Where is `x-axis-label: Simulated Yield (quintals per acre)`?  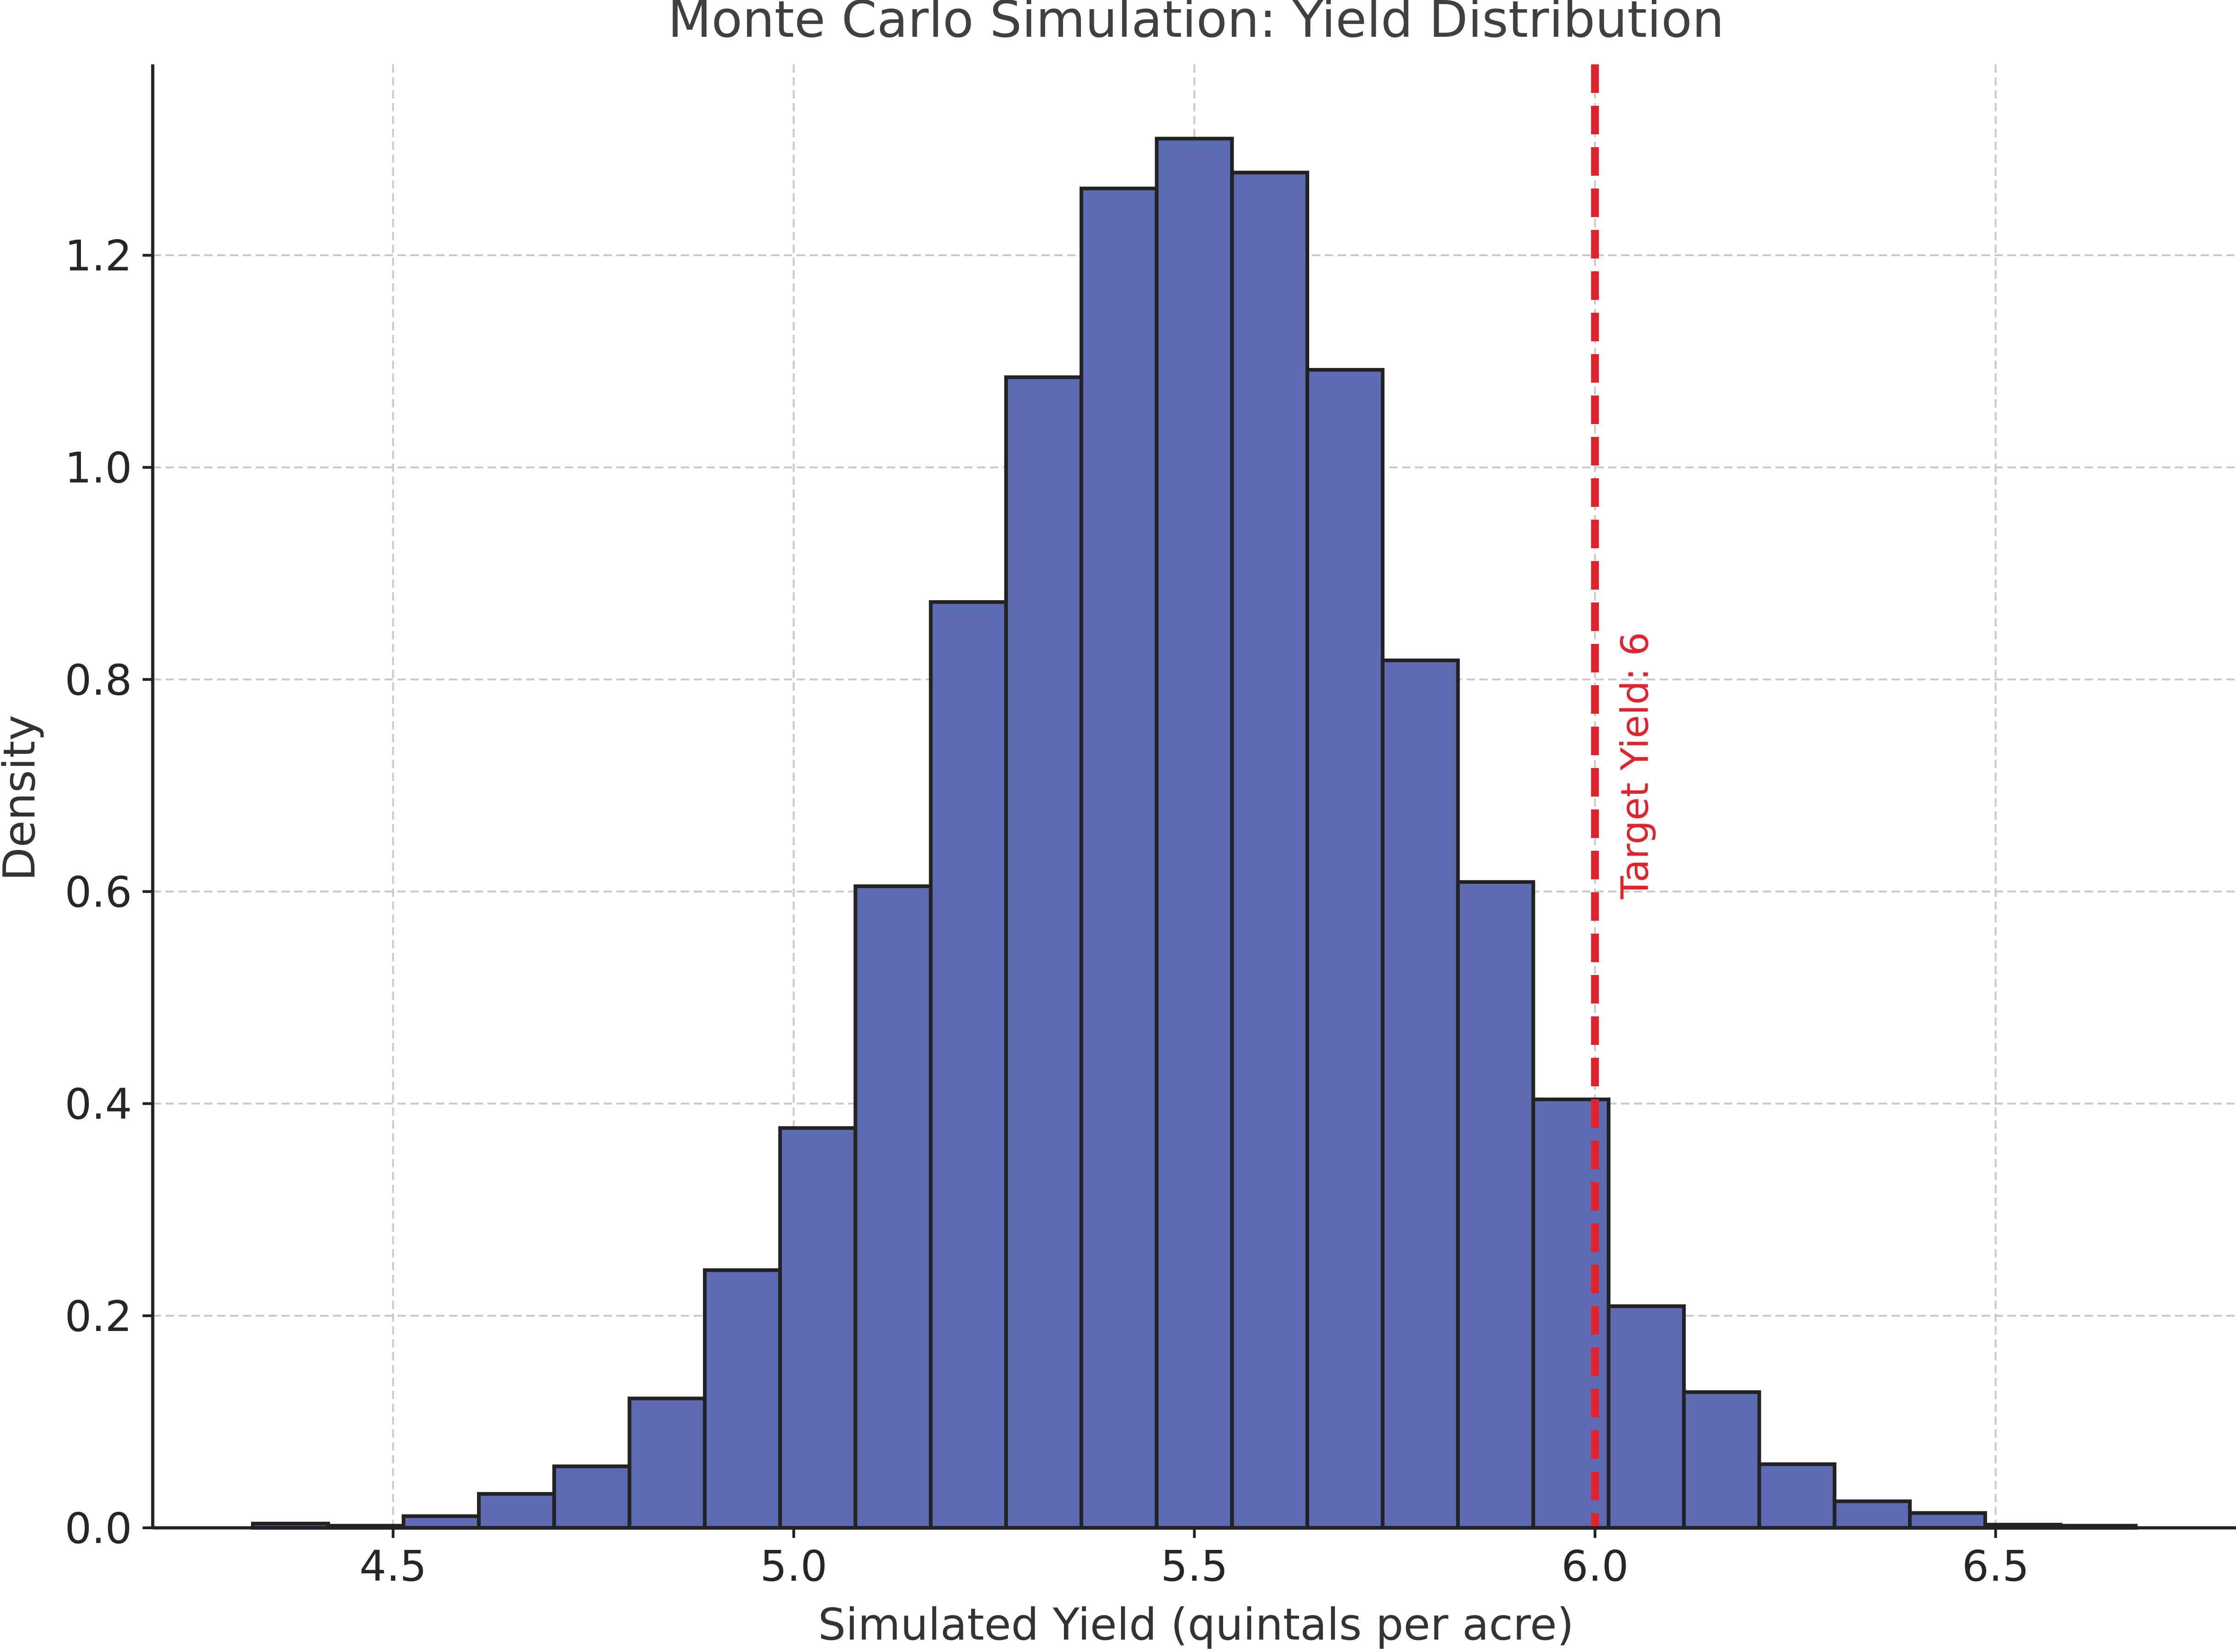
x-axis-label: Simulated Yield (quintals per acre) is located at coordinates (1196, 1625).